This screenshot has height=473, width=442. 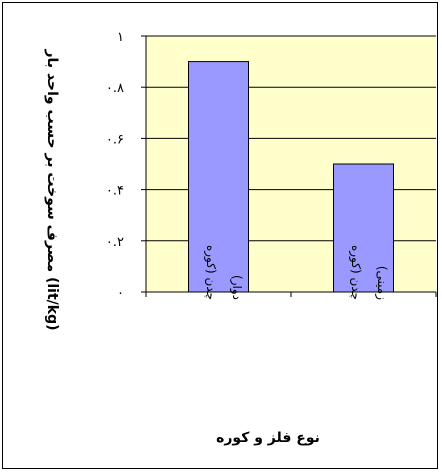 I want to click on x-category-label: دوار), so click(x=236, y=287).